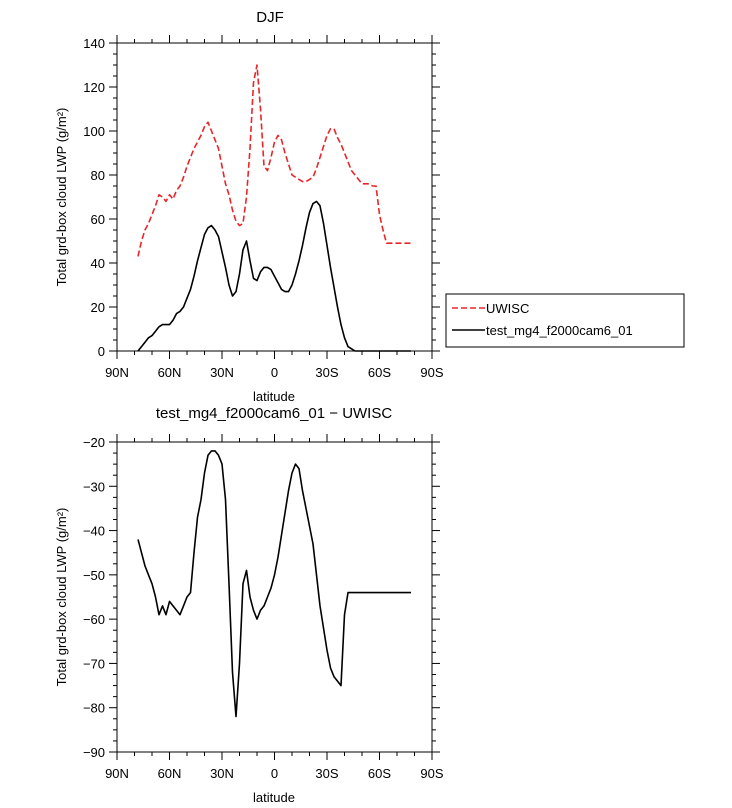 The width and height of the screenshot is (732, 808). What do you see at coordinates (94, 708) in the screenshot?
I see `y-tick-label: −80` at bounding box center [94, 708].